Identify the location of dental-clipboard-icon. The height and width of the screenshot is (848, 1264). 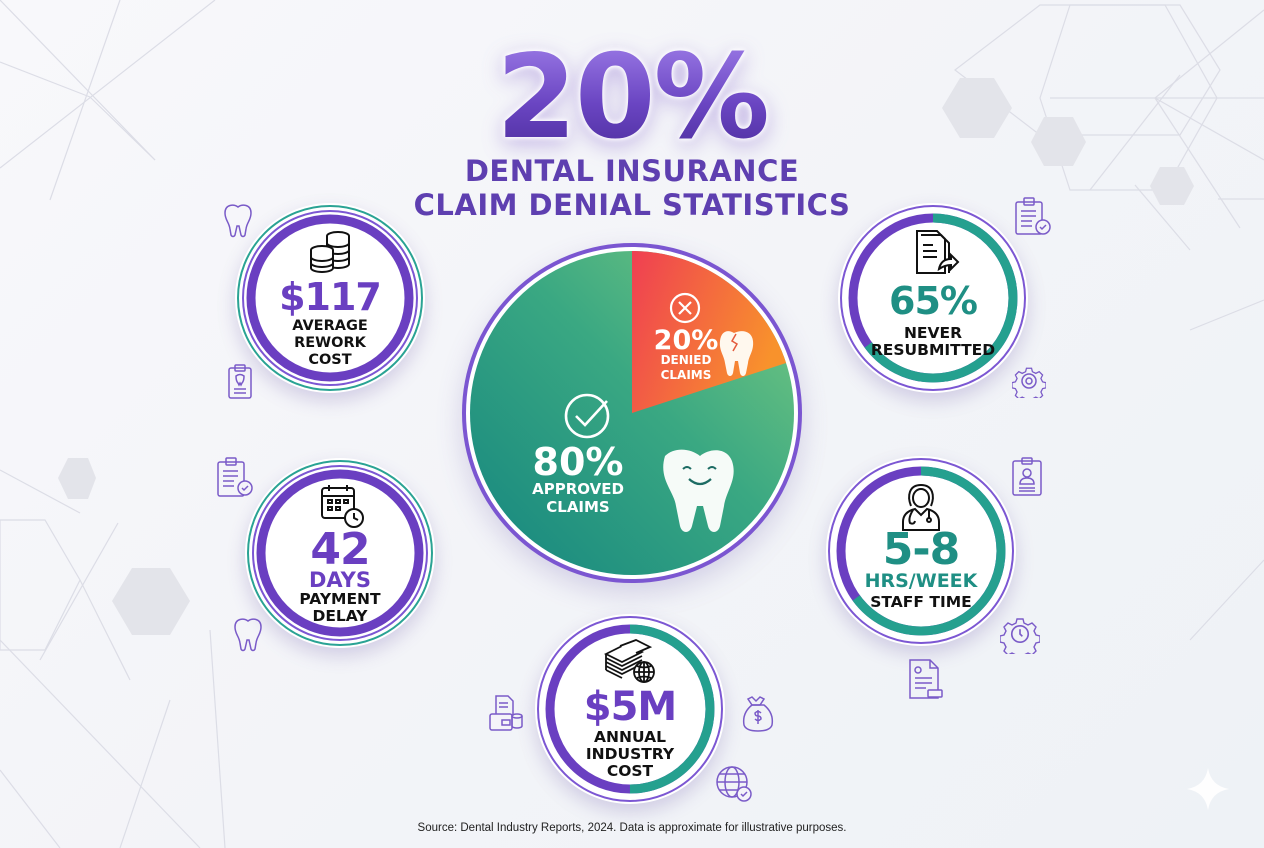
(240, 381).